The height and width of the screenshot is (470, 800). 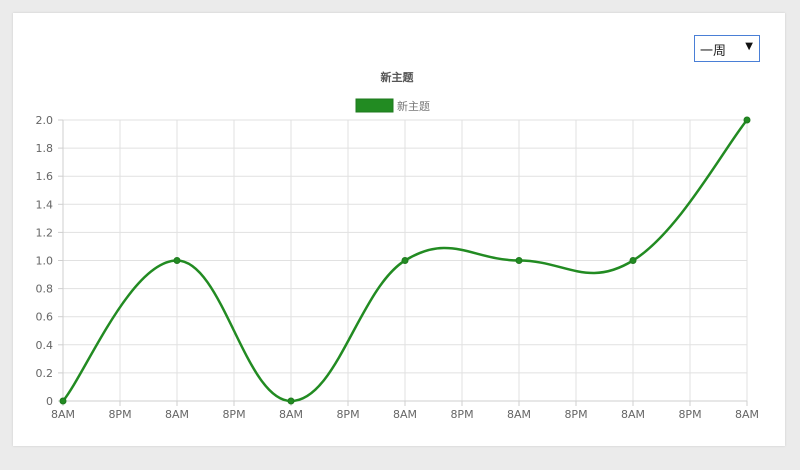 What do you see at coordinates (413, 106) in the screenshot?
I see `legend-label: 新主题` at bounding box center [413, 106].